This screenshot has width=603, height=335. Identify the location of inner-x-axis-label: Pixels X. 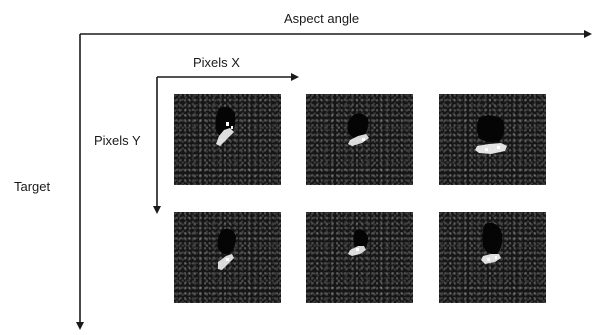
(216, 62).